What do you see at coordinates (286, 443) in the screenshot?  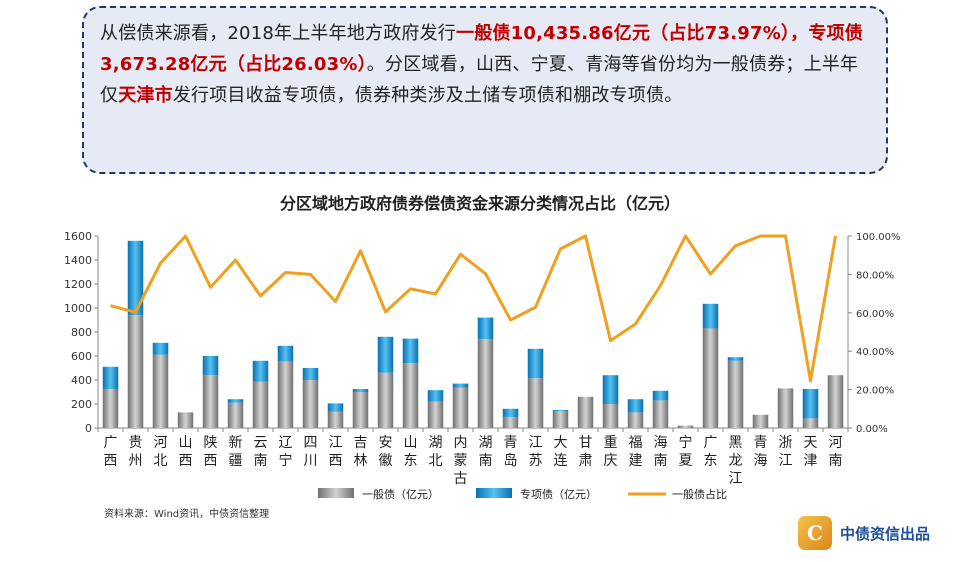 I see `x-tick-label: 辽` at bounding box center [286, 443].